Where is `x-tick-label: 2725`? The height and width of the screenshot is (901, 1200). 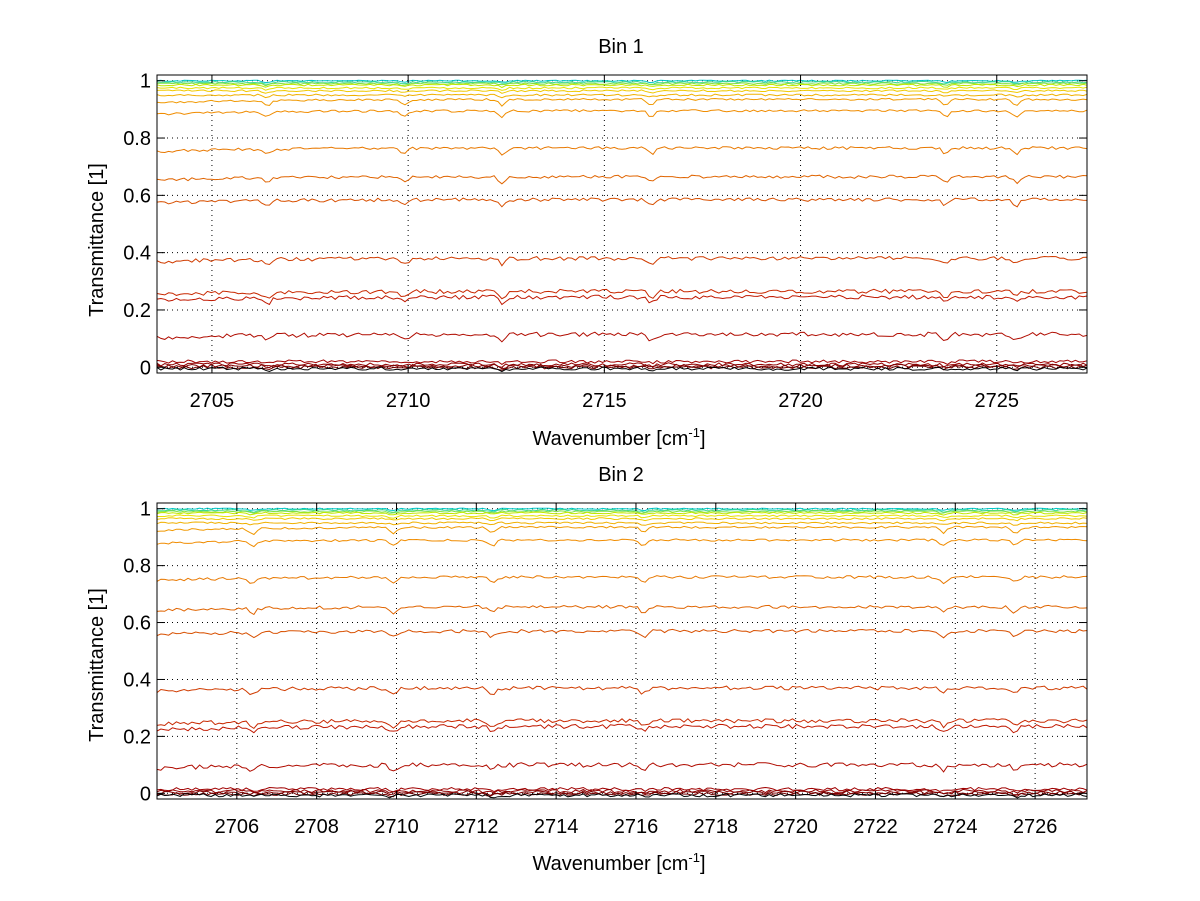 x-tick-label: 2725 is located at coordinates (996, 401).